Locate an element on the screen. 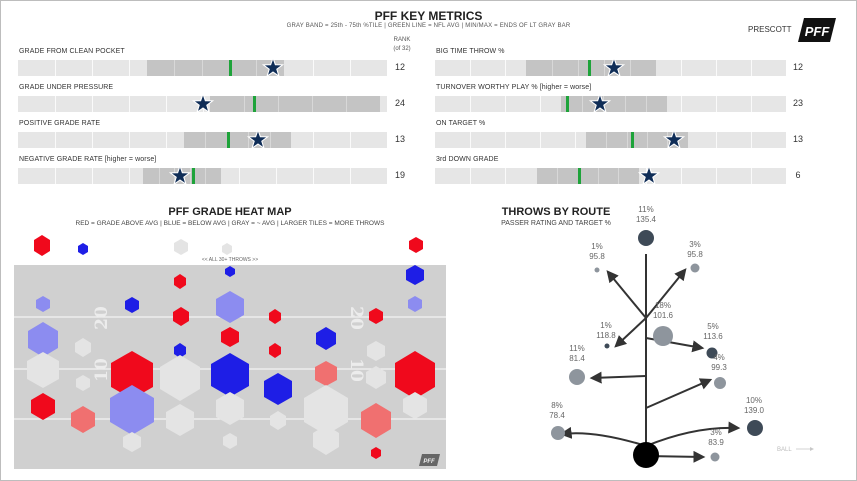 The height and width of the screenshot is (481, 857). page-title: PFF KEY METRICS is located at coordinates (428, 16).